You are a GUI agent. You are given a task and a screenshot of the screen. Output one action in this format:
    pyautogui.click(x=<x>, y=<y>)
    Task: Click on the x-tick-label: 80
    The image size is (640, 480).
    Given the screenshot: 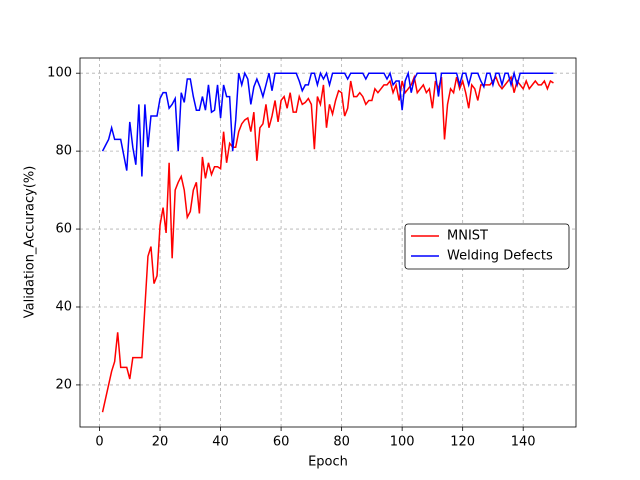 What is the action you would take?
    pyautogui.click(x=341, y=442)
    